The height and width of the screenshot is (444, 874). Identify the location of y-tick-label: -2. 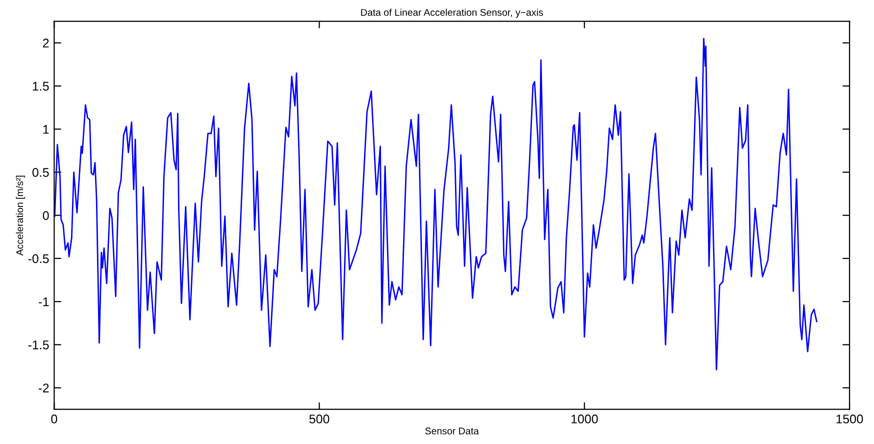
(43, 388).